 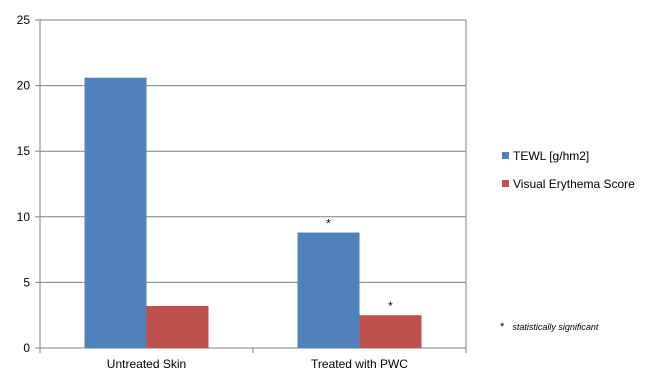 I want to click on x-axis: Untreated Skin Treated with PWC, so click(x=253, y=359).